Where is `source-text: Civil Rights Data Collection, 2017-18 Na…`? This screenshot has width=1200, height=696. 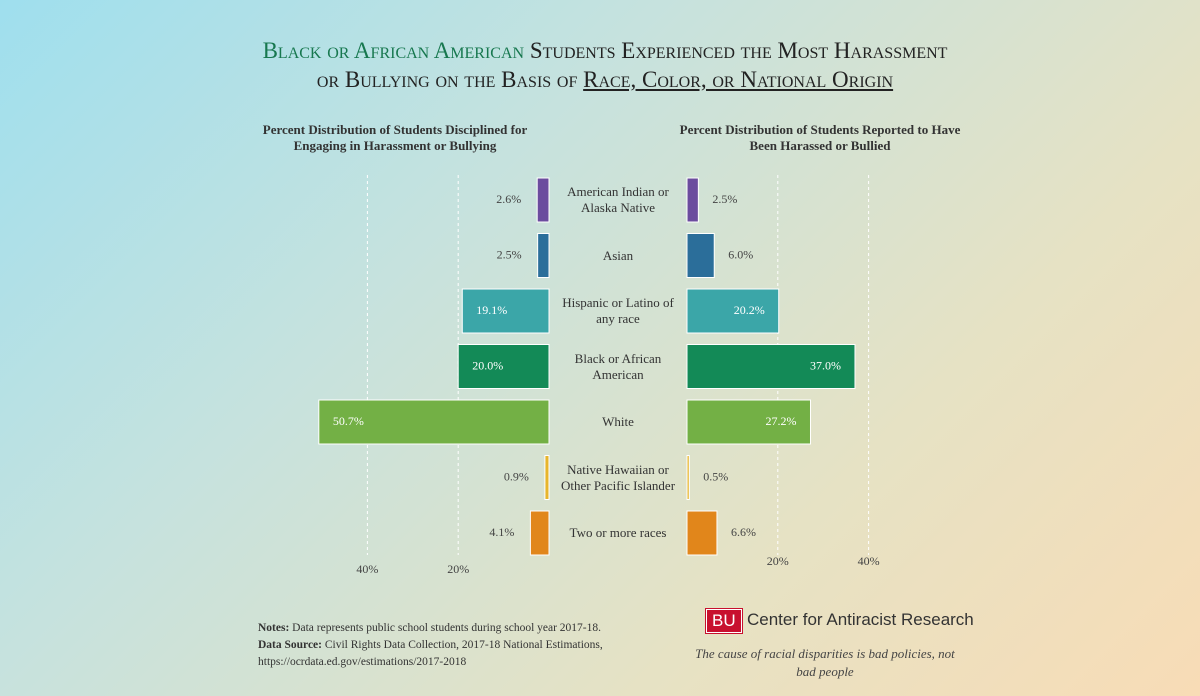
source-text: Civil Rights Data Collection, 2017-18 Na… is located at coordinates (430, 653).